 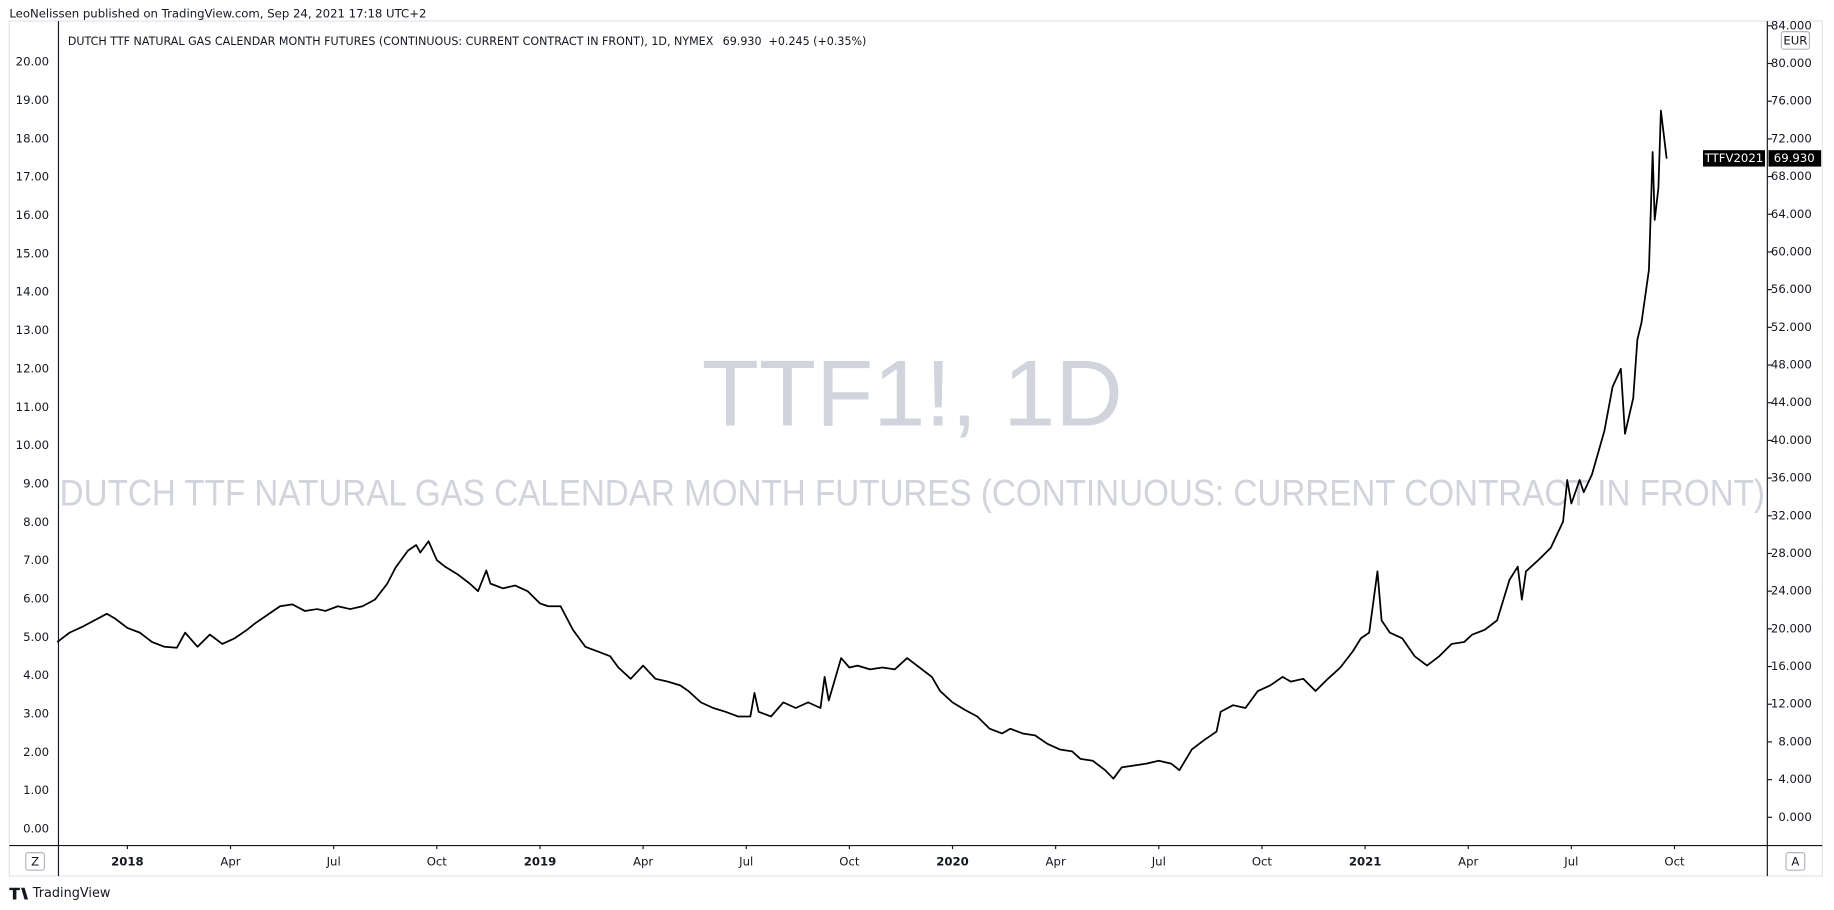 I want to click on y-tick-label: 0.000, so click(x=1794, y=817).